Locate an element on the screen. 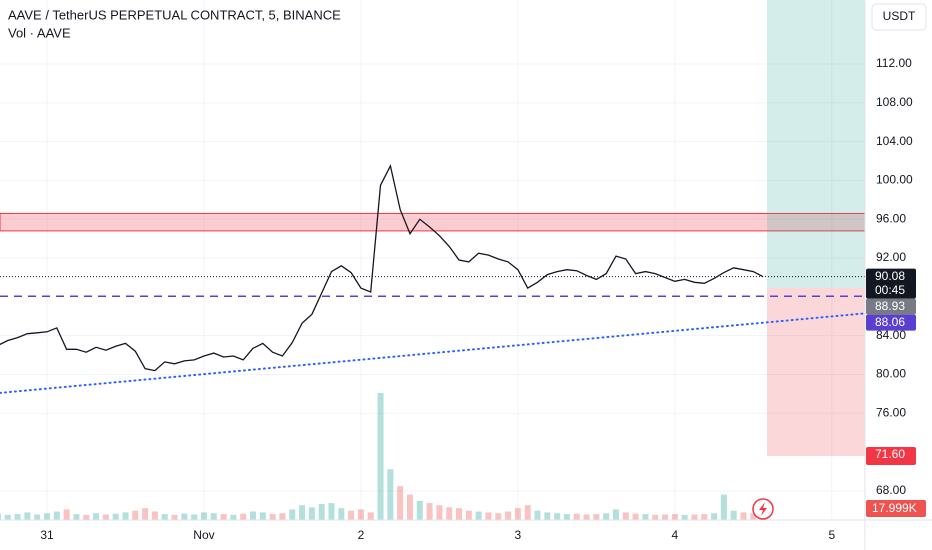 The height and width of the screenshot is (550, 932). y-tick-label: 84.00 is located at coordinates (891, 335).